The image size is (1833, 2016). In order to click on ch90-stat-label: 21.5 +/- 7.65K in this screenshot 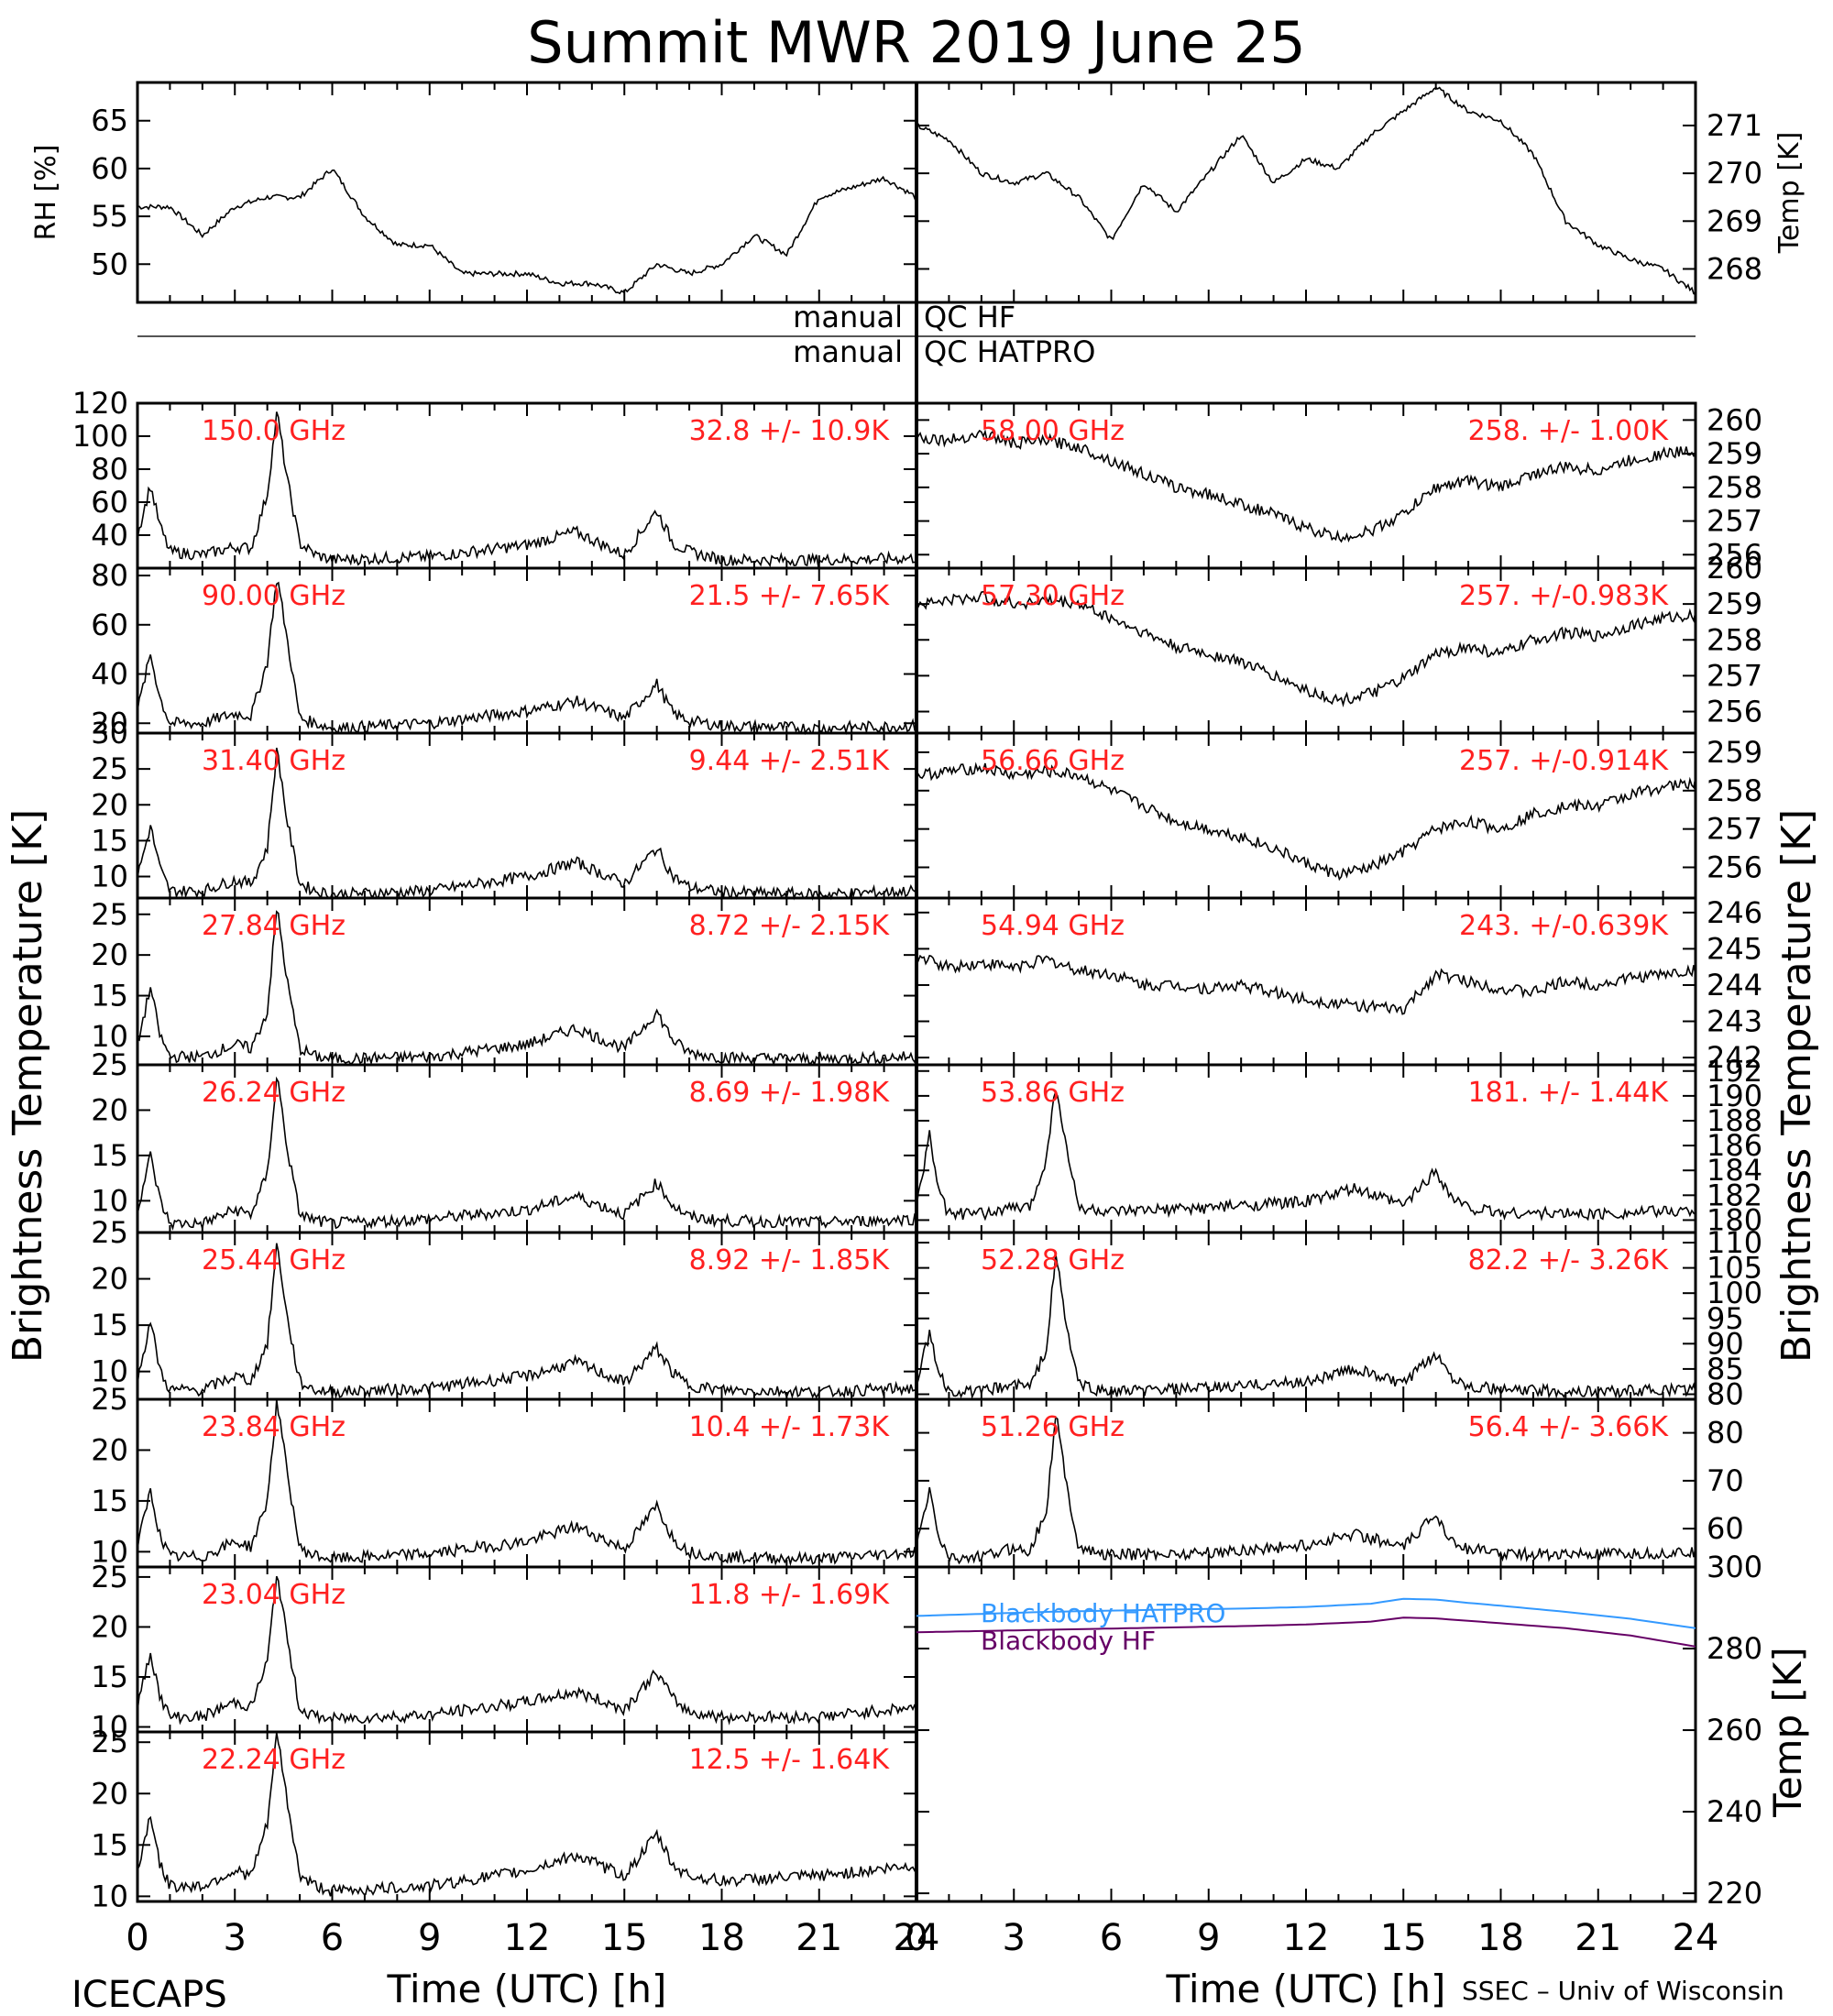, I will do `click(790, 596)`.